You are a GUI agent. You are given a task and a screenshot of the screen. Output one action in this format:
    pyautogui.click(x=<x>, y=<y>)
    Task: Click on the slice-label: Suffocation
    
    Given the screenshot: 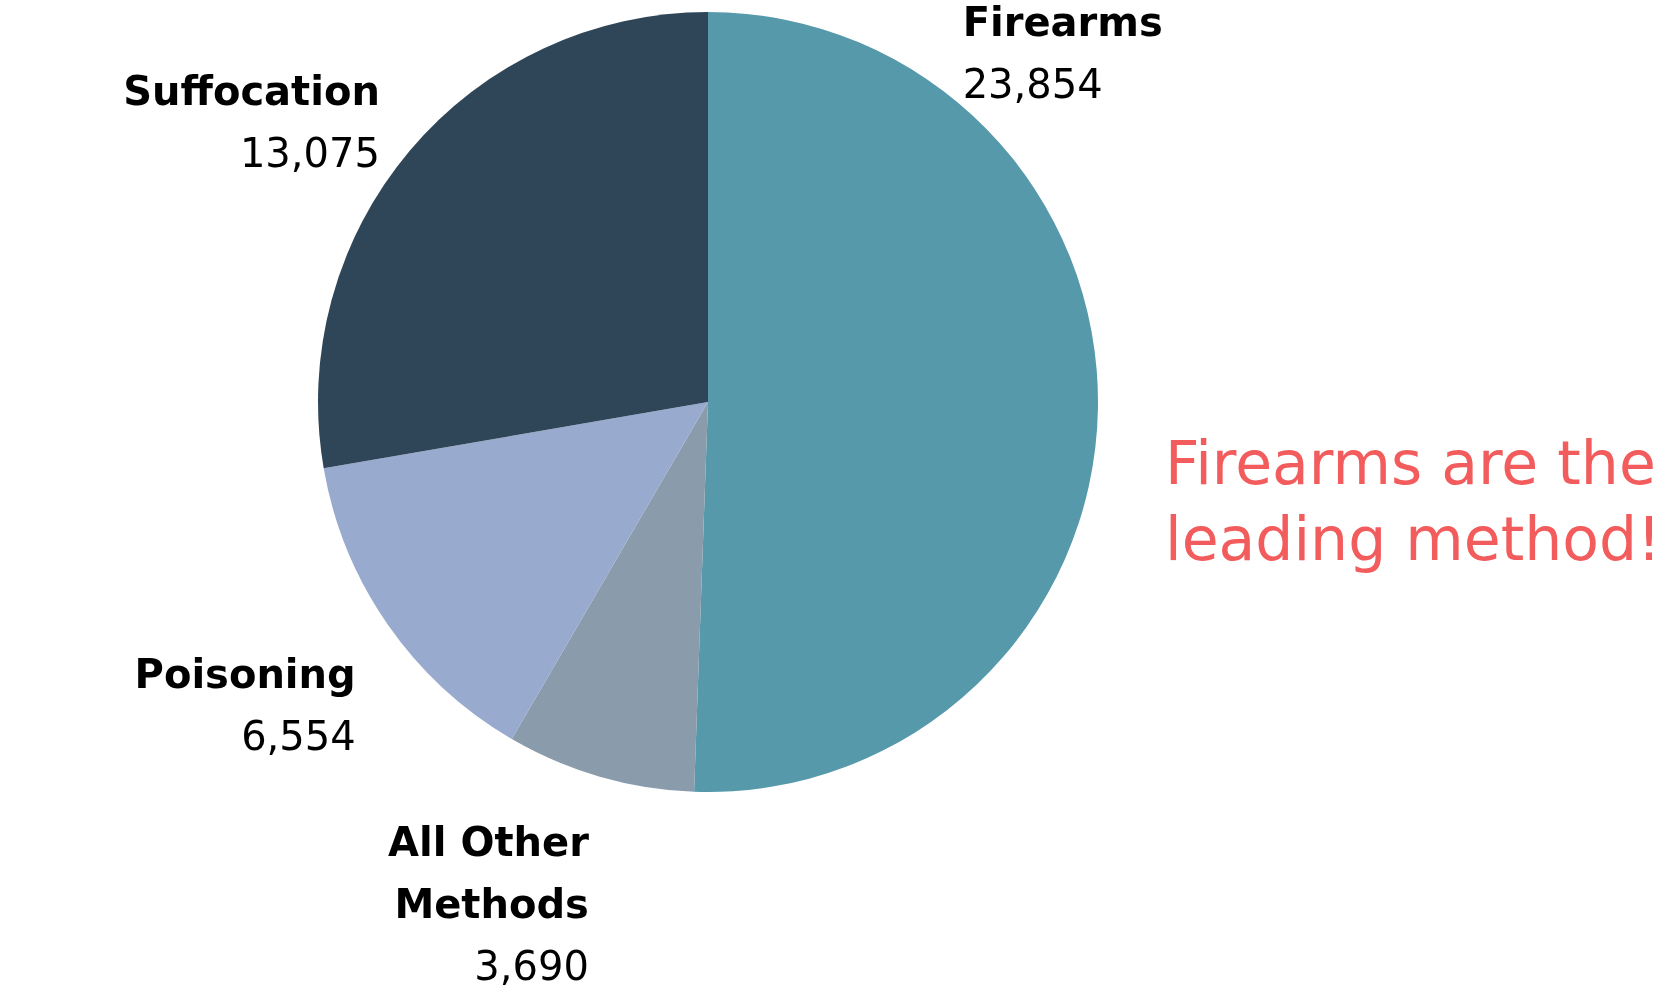 What is the action you would take?
    pyautogui.click(x=251, y=91)
    